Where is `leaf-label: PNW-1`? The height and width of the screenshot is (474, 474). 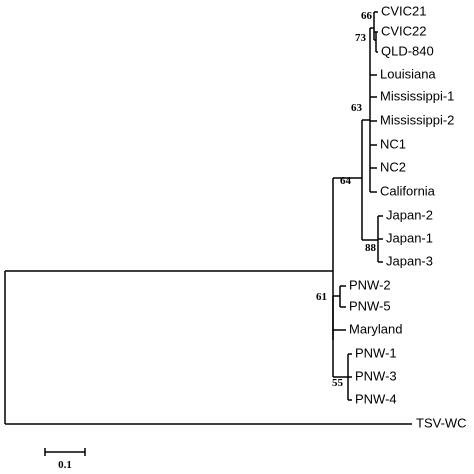
leaf-label: PNW-1 is located at coordinates (376, 352).